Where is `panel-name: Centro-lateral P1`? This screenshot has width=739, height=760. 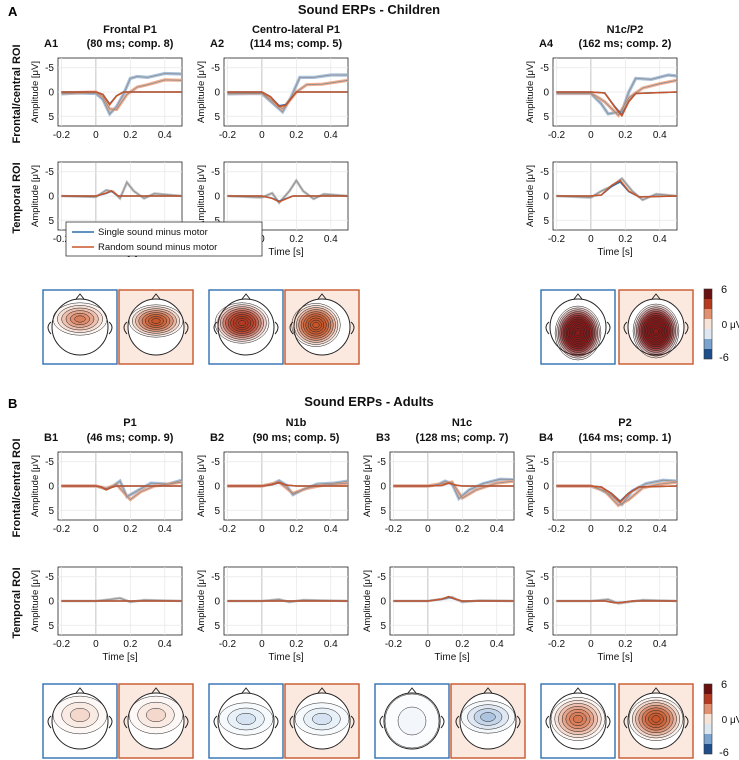
panel-name: Centro-lateral P1 is located at coordinates (296, 30).